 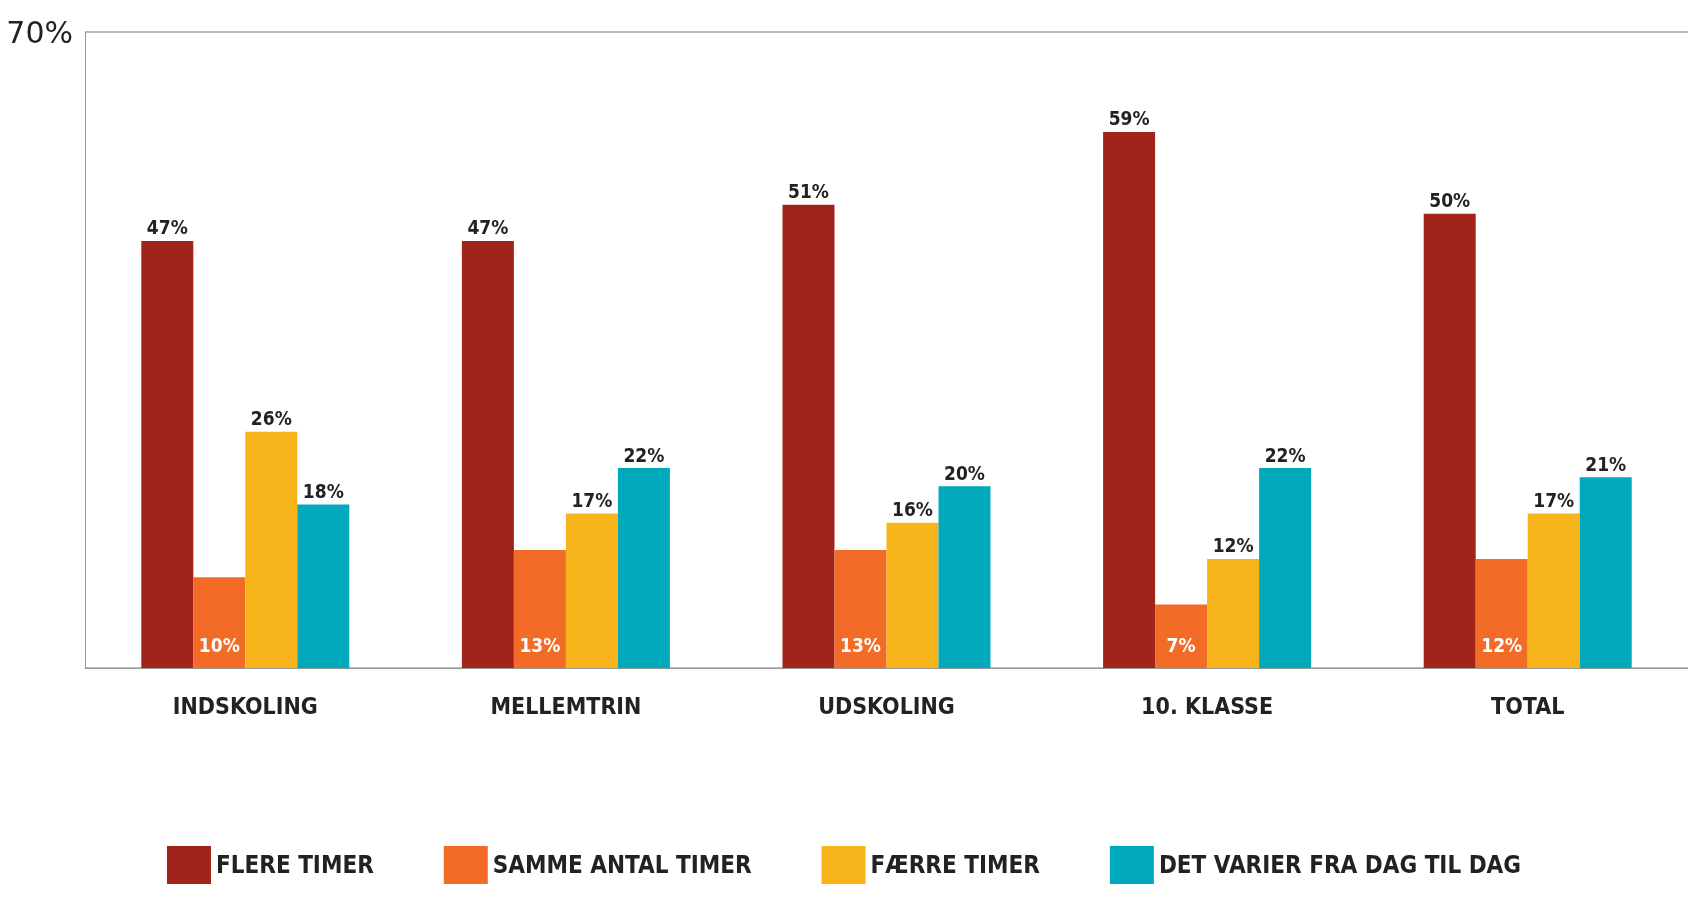 I want to click on x-tick-label: UDSKOLING, so click(x=886, y=705).